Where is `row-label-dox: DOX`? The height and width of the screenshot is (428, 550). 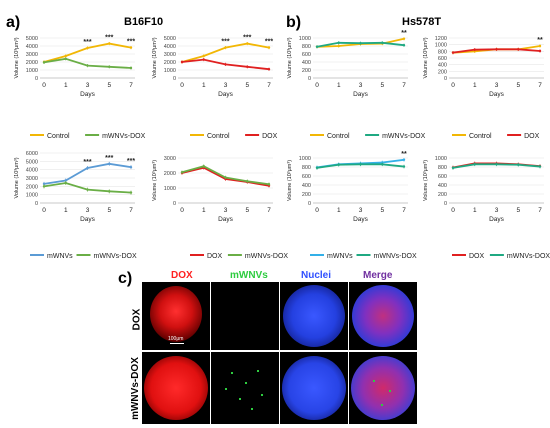
row-label-dox: DOX is located at coordinates (137, 319).